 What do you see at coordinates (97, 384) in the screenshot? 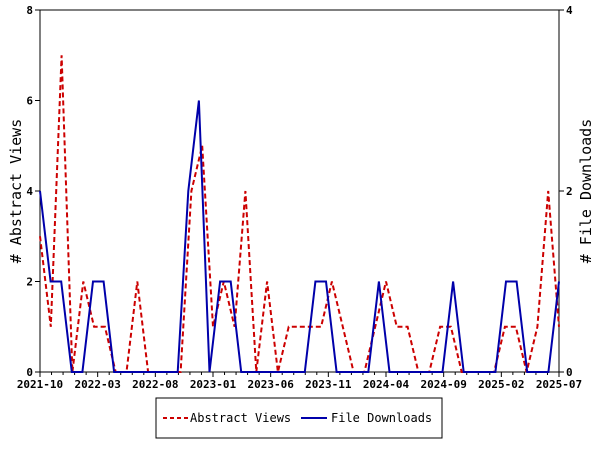
I see `x-tick-label-1: 2022-03` at bounding box center [97, 384].